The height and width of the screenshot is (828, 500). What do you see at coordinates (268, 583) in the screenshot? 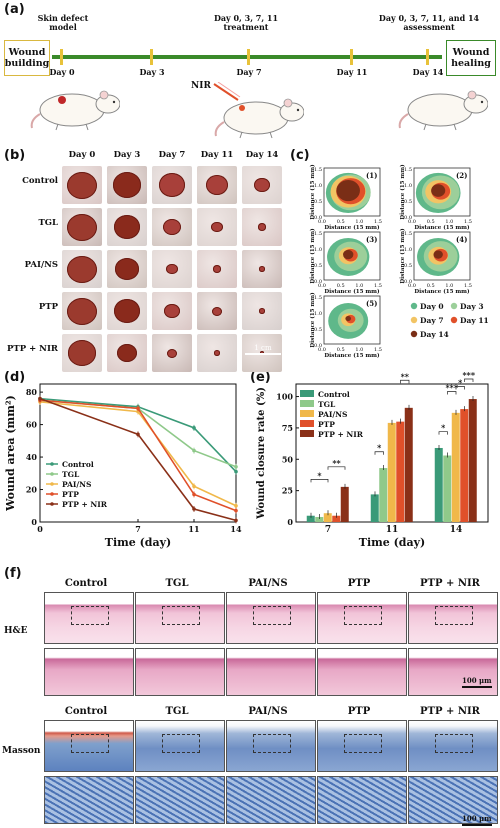
I see `he-col-pai: PAI/NS` at bounding box center [268, 583].